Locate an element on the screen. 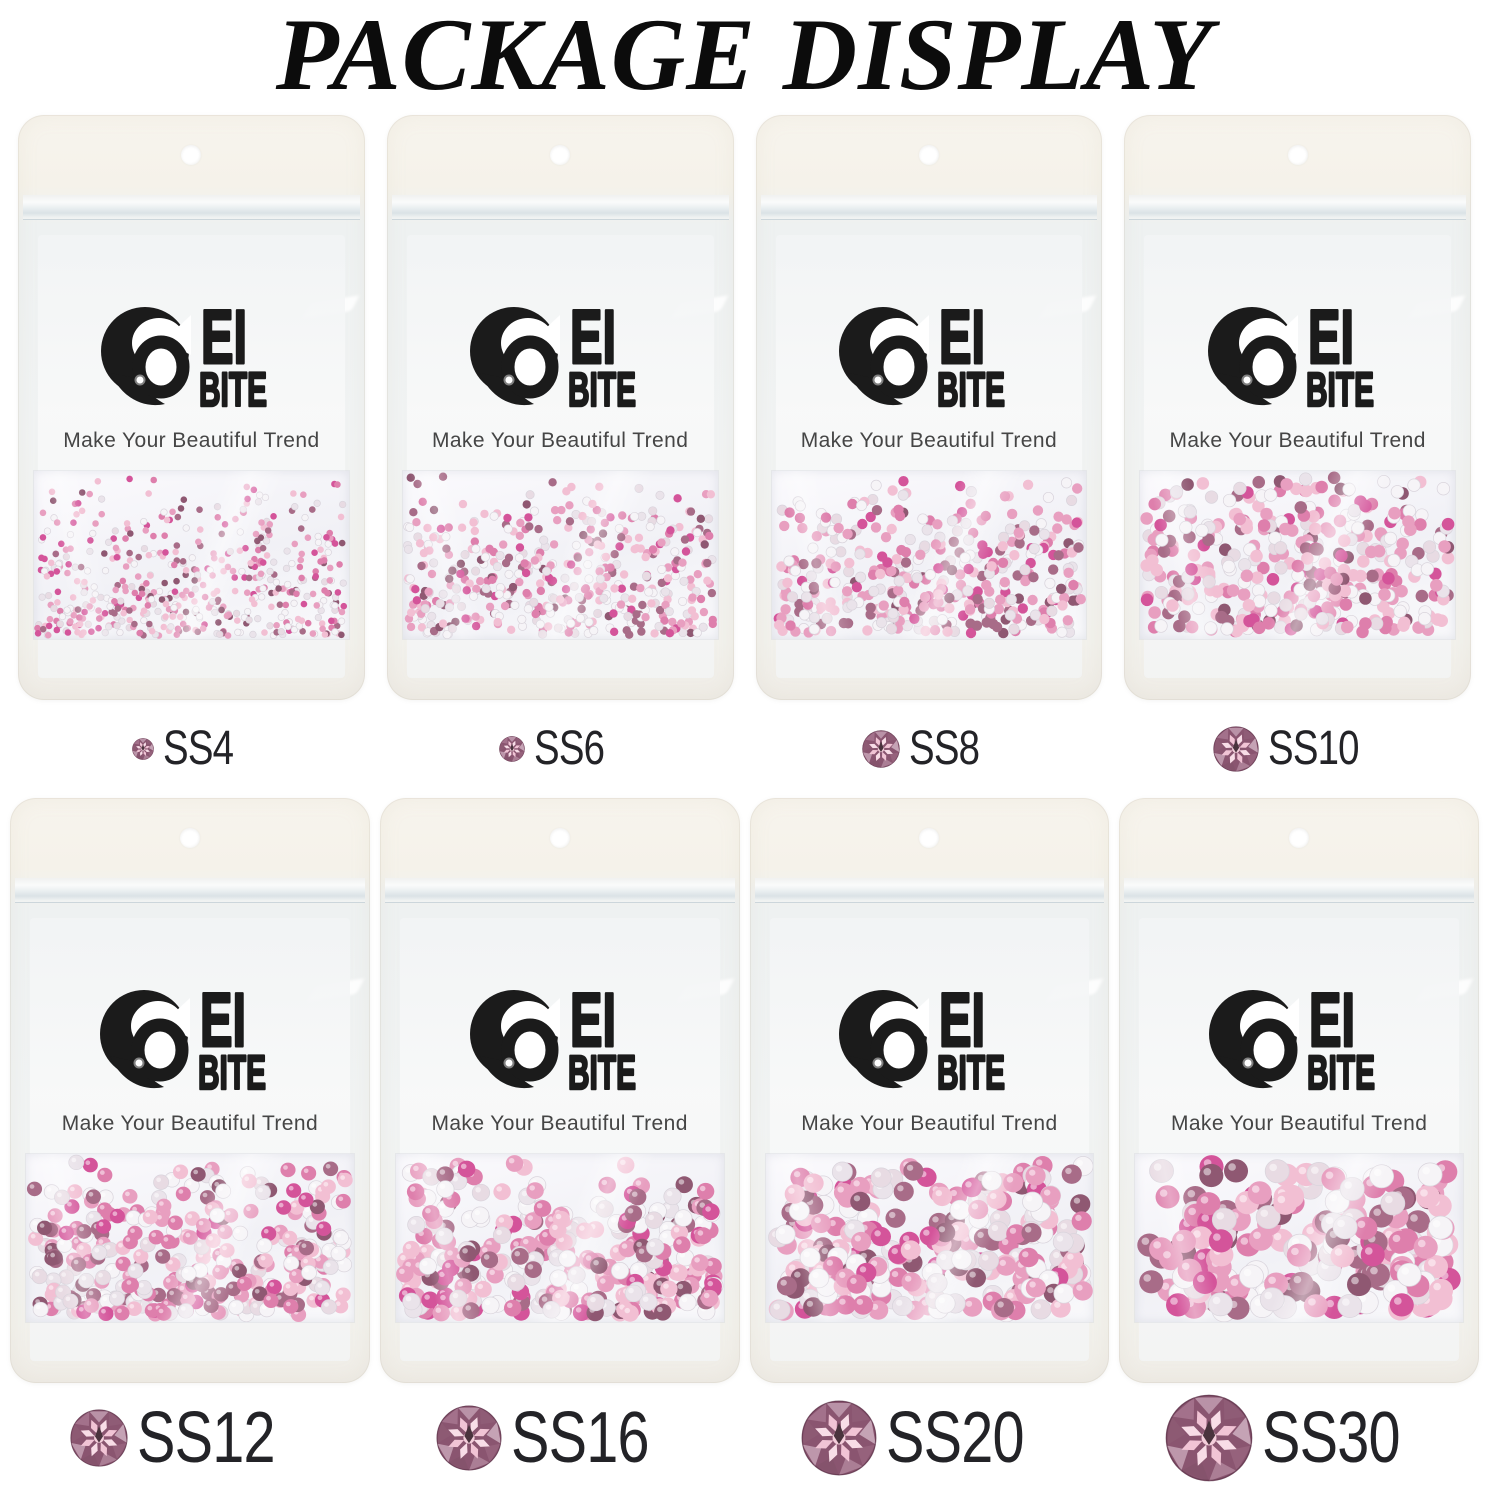 The width and height of the screenshot is (1489, 1500). package-cell: EI BITE Make Your Beautiful Trend SS6 is located at coordinates (560, 456).